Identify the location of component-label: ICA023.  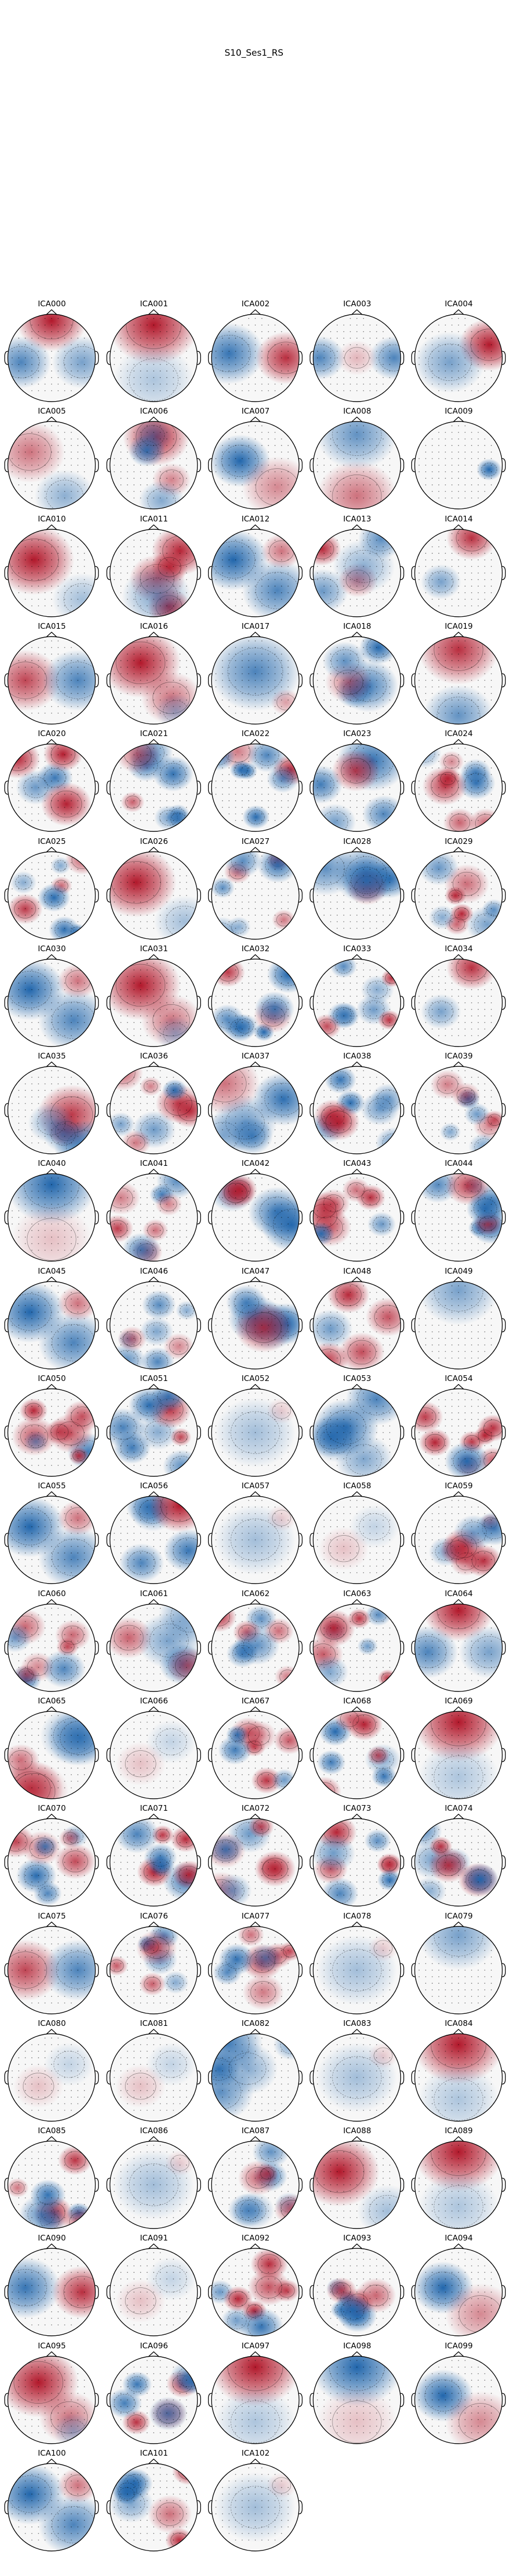
(357, 733).